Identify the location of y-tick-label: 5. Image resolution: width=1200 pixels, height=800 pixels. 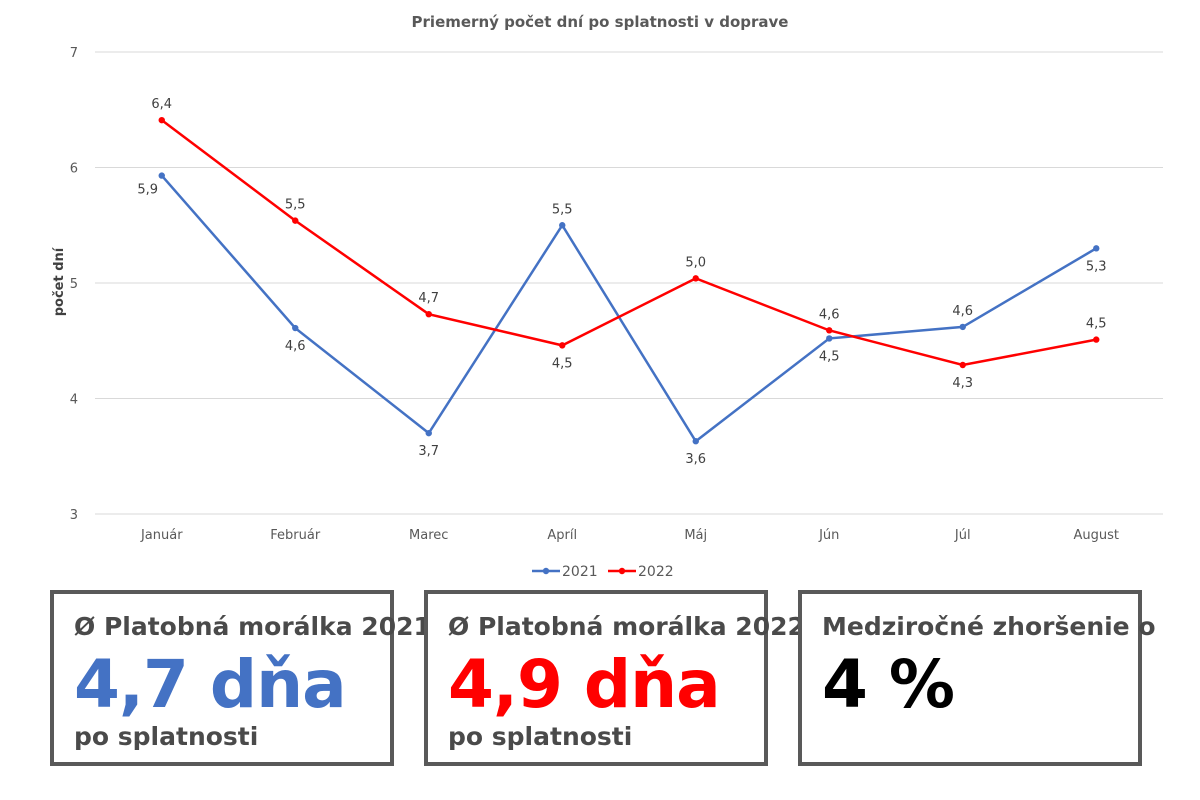
(74, 284).